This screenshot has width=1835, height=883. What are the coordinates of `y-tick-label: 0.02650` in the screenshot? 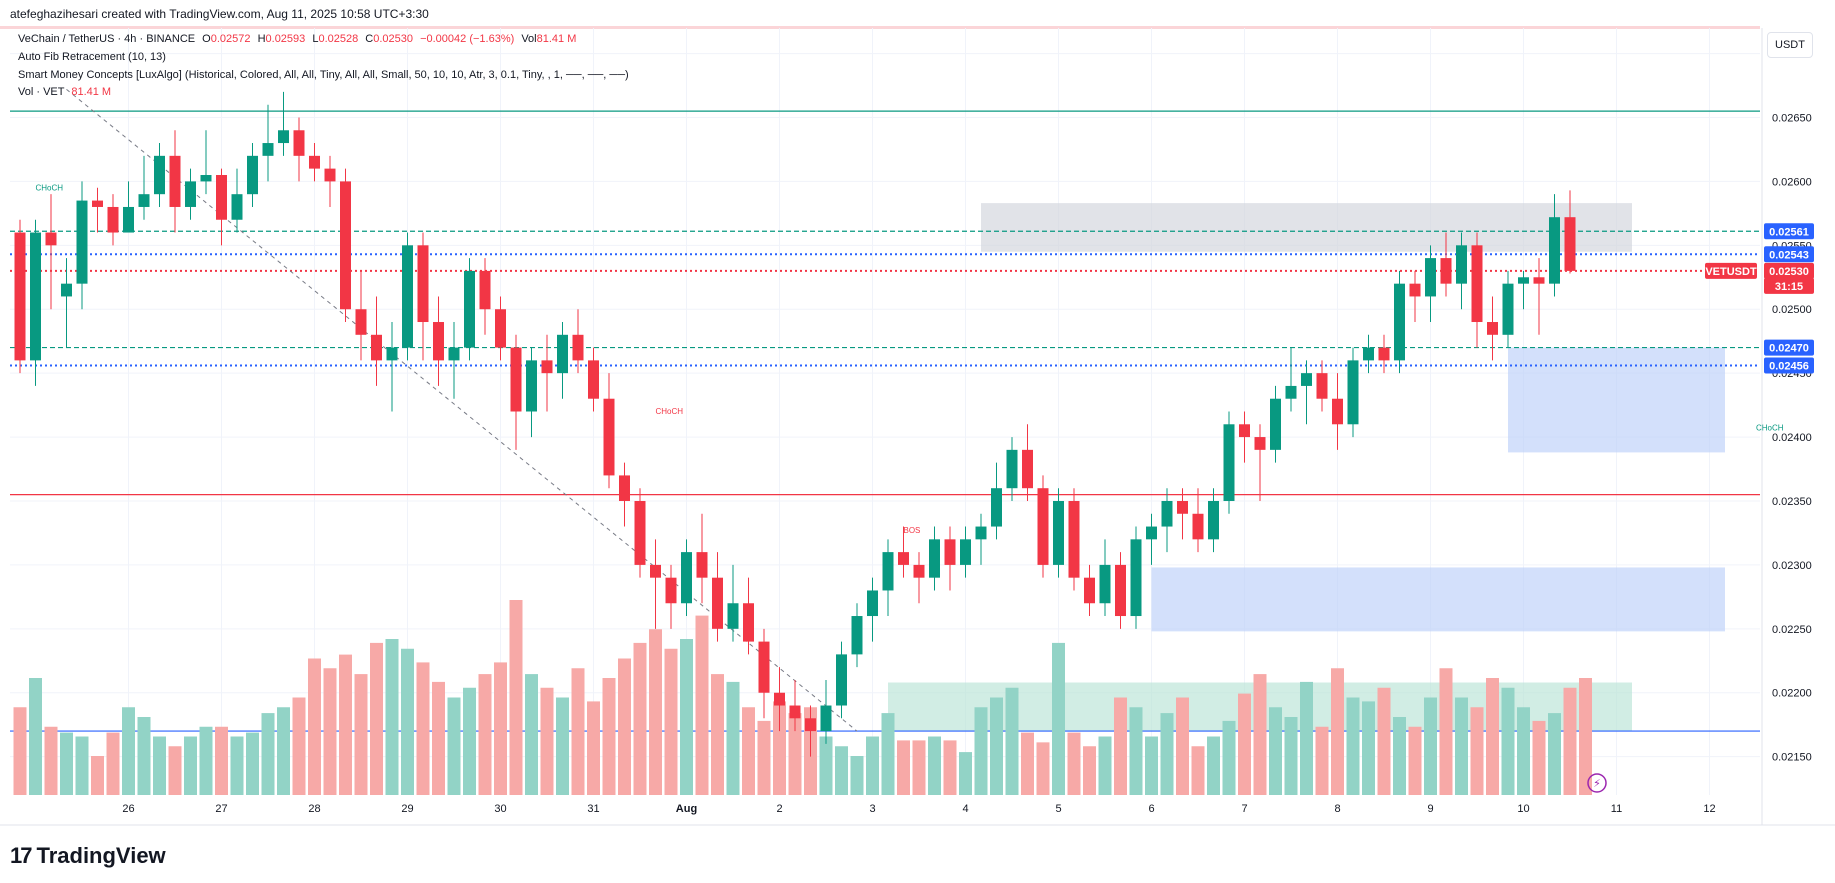 It's located at (1792, 118).